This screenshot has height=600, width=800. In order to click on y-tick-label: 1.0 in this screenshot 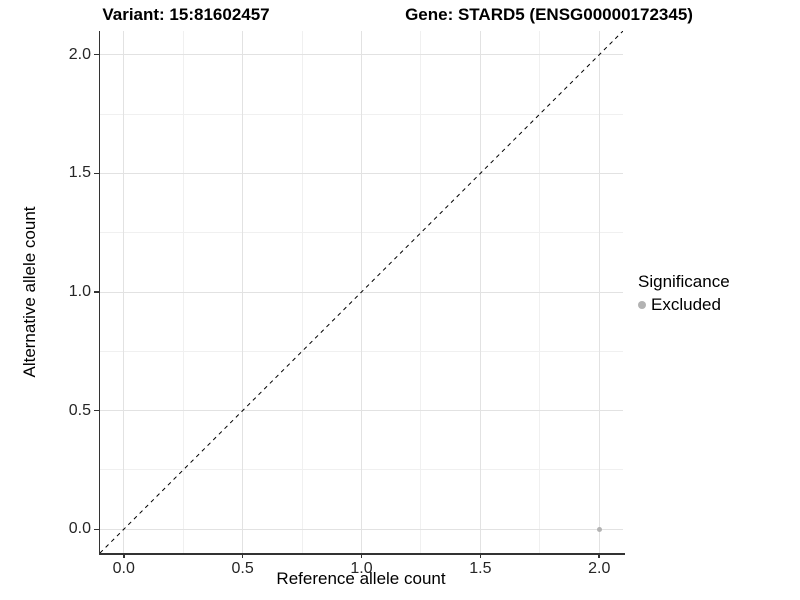, I will do `click(79, 291)`.